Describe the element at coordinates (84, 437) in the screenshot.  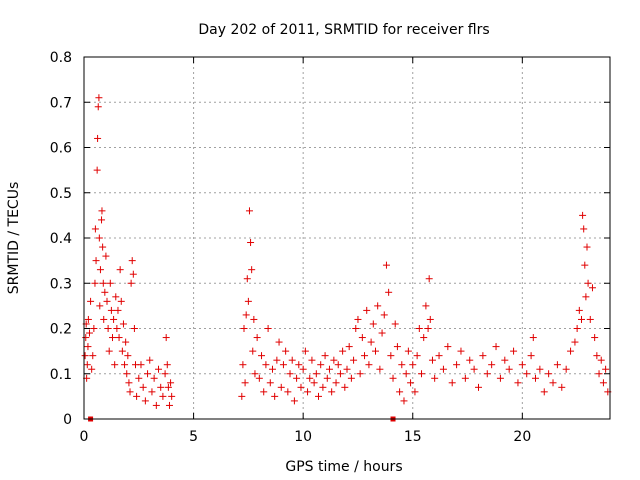
I see `x-tick-label: 0` at that location.